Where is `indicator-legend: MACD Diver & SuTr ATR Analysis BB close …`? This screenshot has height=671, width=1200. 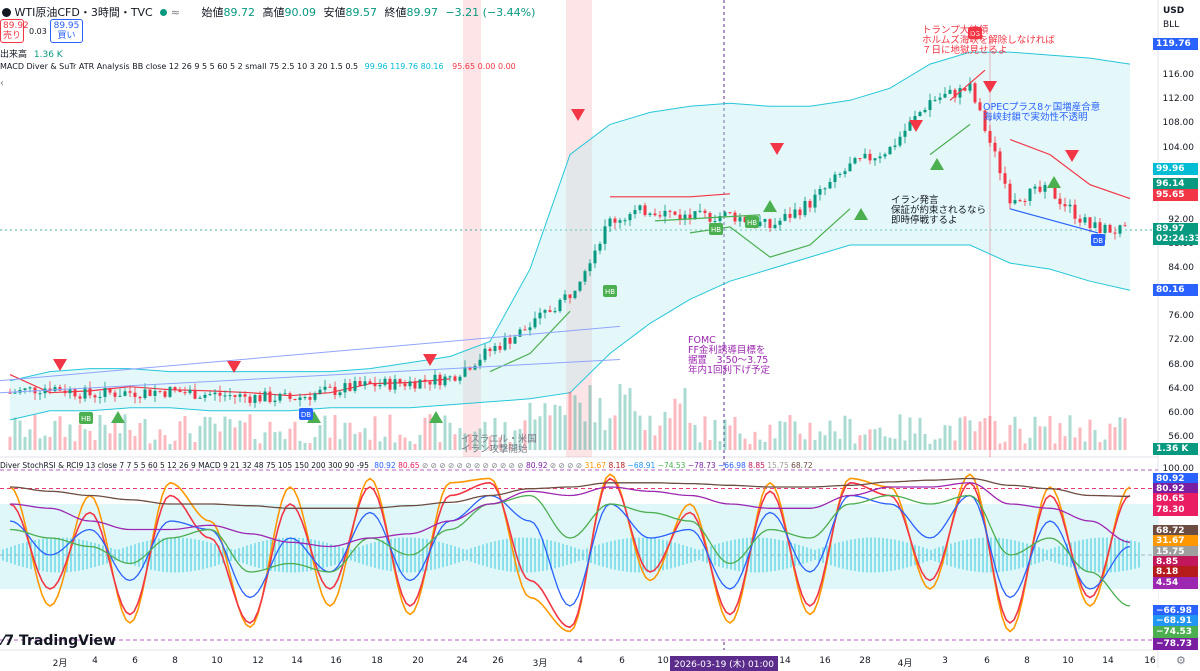
indicator-legend: MACD Diver & SuTr ATR Analysis BB close … is located at coordinates (258, 66).